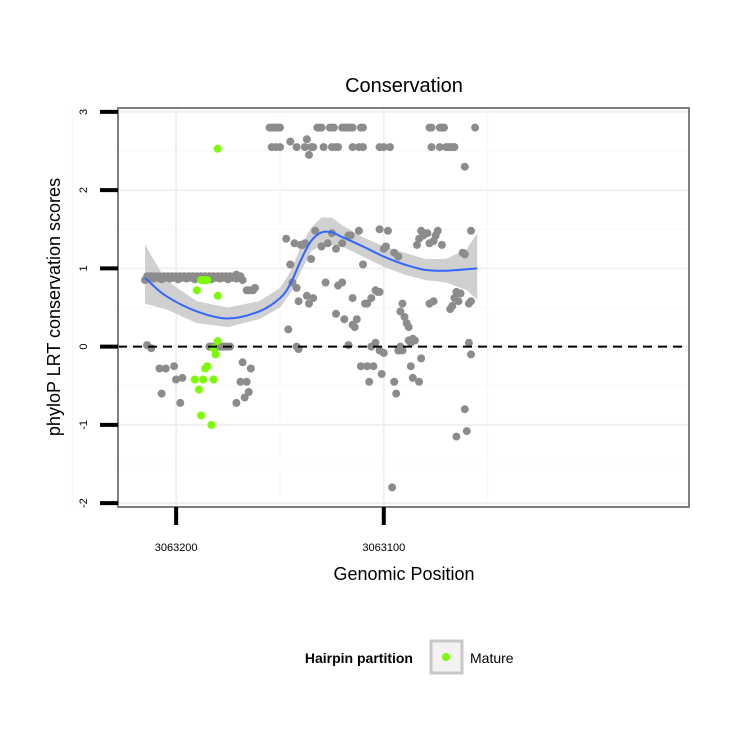 The width and height of the screenshot is (750, 750). Describe the element at coordinates (492, 658) in the screenshot. I see `legend-label-mature: Mature` at that location.